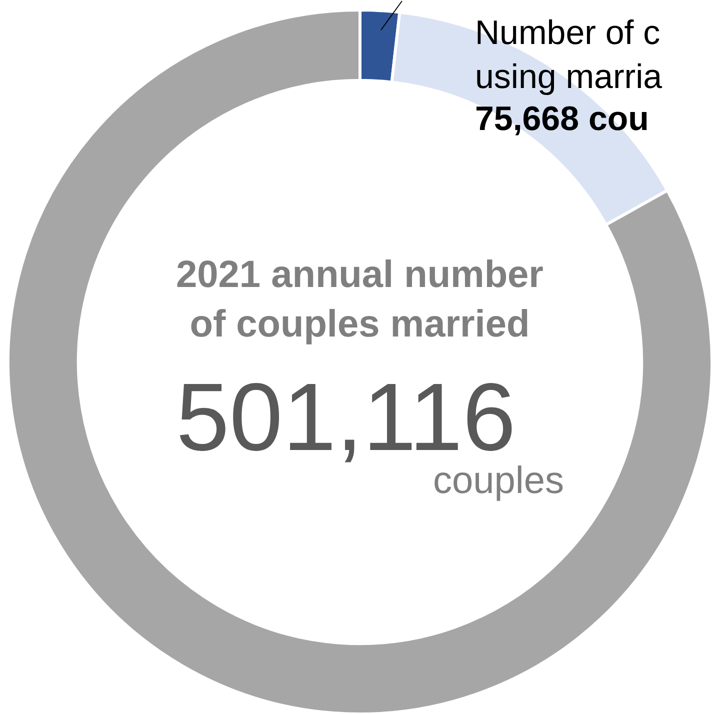  What do you see at coordinates (568, 55) in the screenshot?
I see `text: Number of c using marria` at bounding box center [568, 55].